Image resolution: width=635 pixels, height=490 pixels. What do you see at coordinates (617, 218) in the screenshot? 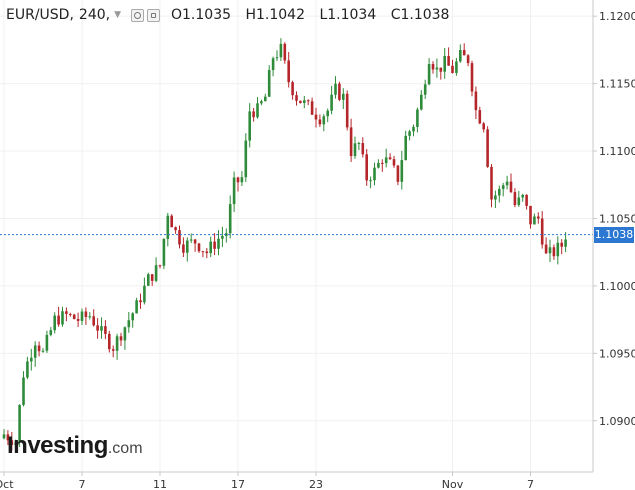
I see `price-tick-label: 1.1050` at bounding box center [617, 218].